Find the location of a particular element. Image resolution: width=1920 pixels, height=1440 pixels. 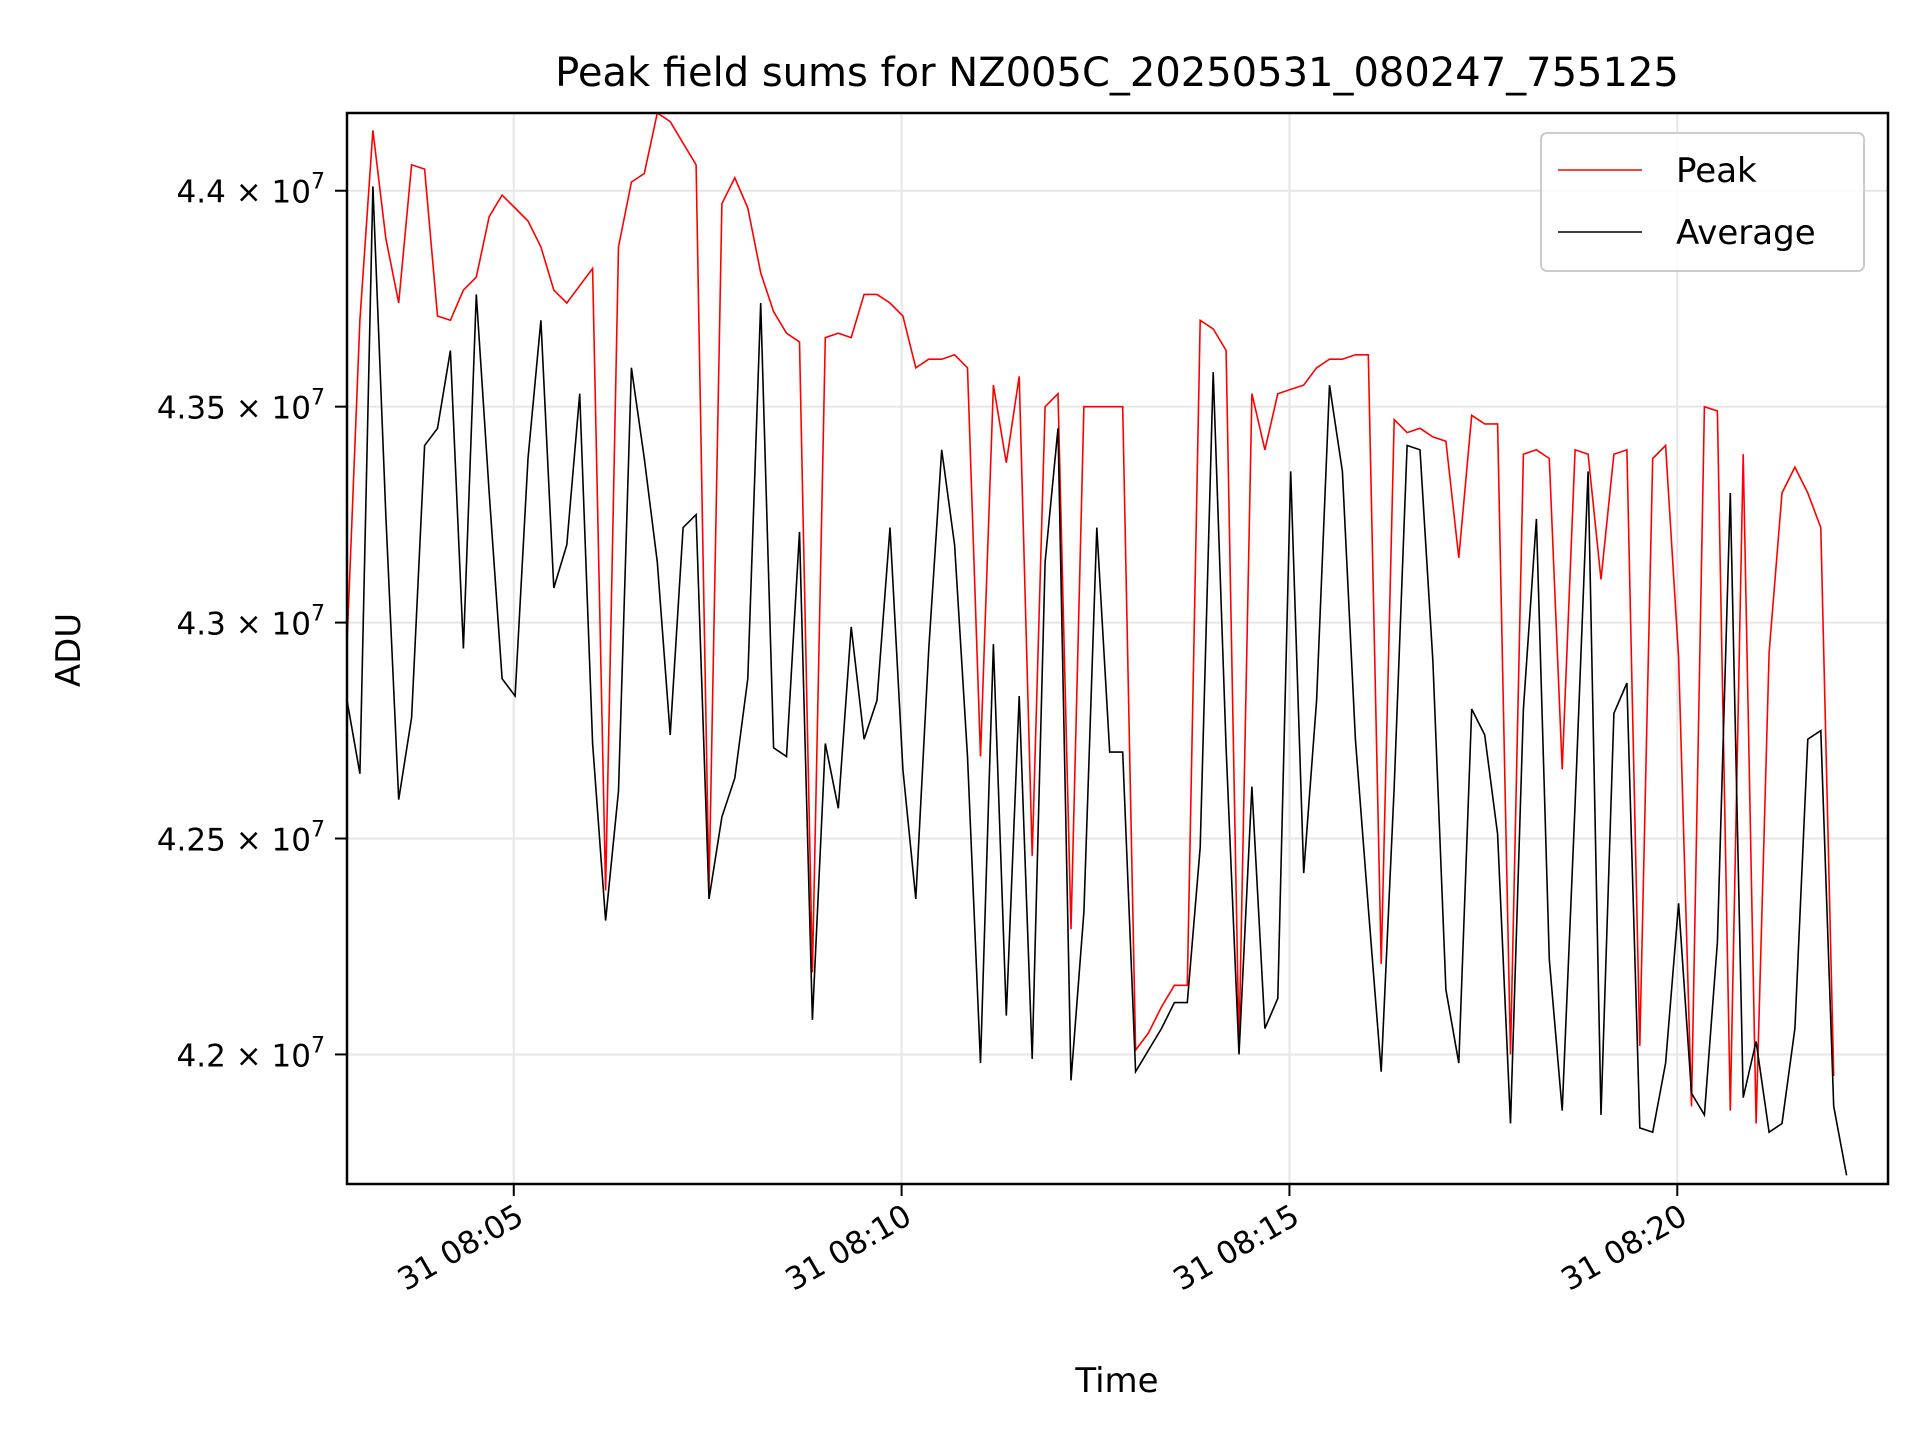

y-tick-mantissa: 4.25 is located at coordinates (191, 841).